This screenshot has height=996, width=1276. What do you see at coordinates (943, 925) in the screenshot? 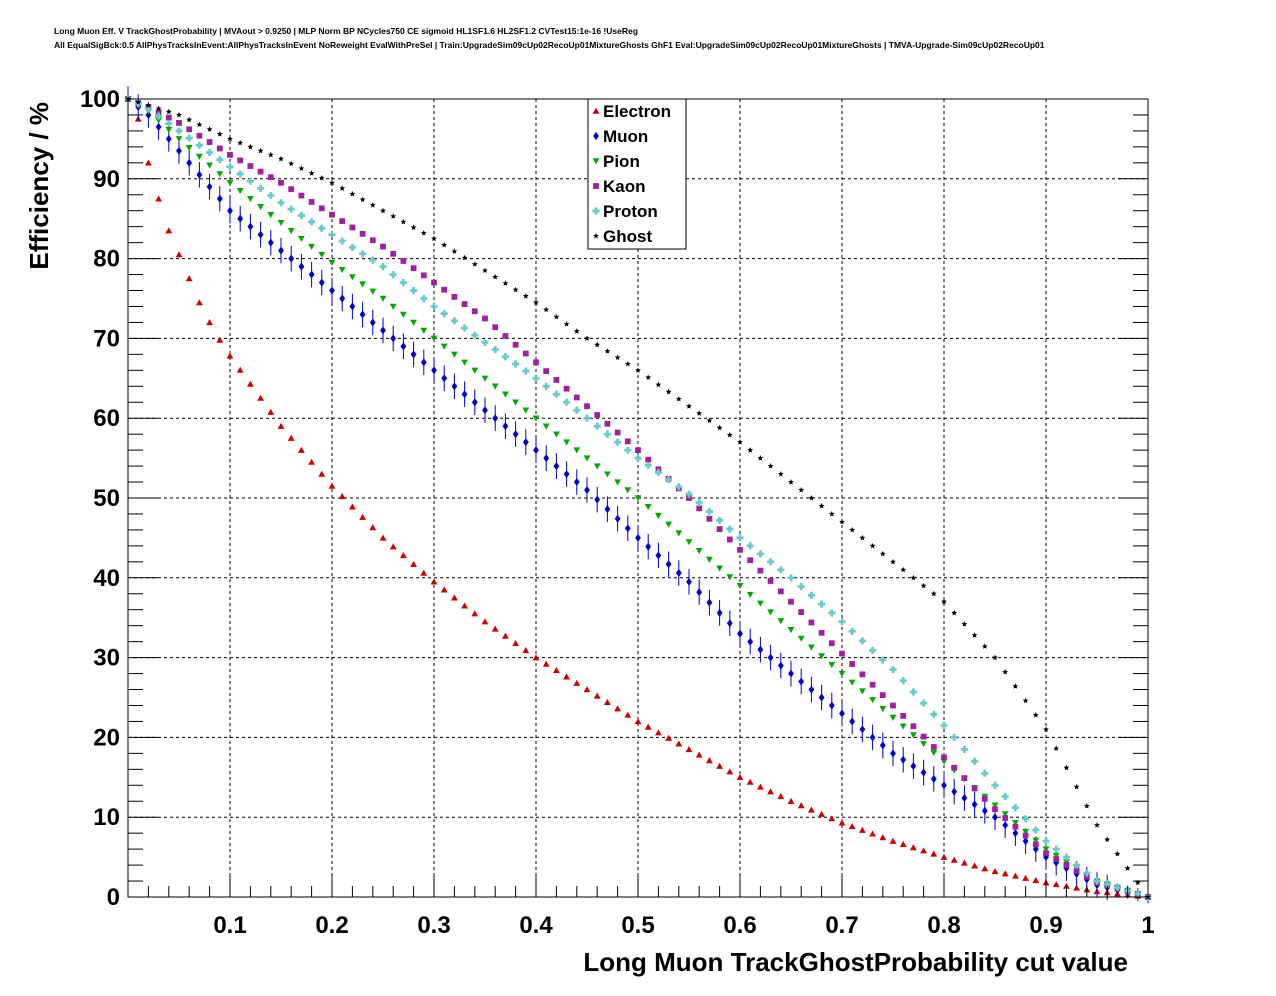
I see `x-tick-label: 0.8` at bounding box center [943, 925].